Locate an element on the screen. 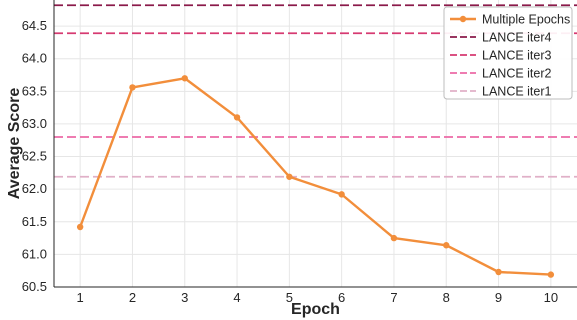  y-tick-labels: 60.5 61.0 61.5 62.0 62.5 63.0 63.5 64.0 64.5 is located at coordinates (34, 156).